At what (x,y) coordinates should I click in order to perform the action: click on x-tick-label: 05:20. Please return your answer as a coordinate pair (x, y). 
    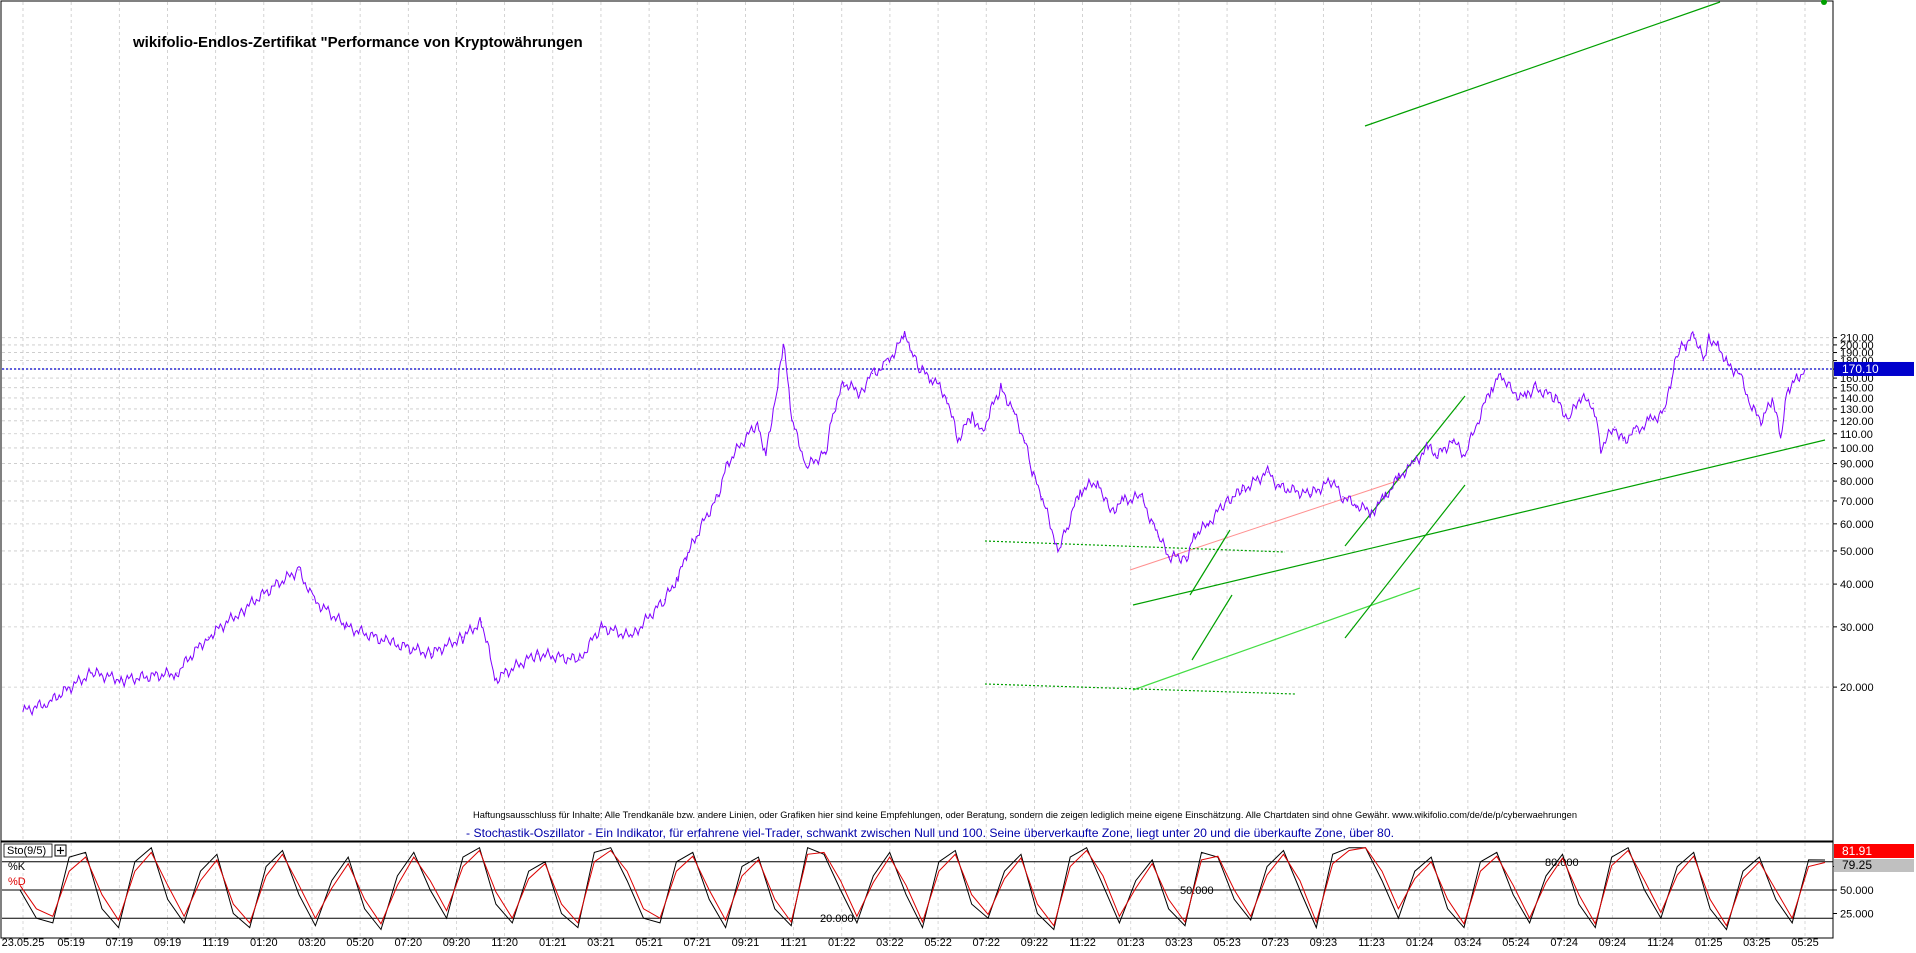
    Looking at the image, I should click on (360, 942).